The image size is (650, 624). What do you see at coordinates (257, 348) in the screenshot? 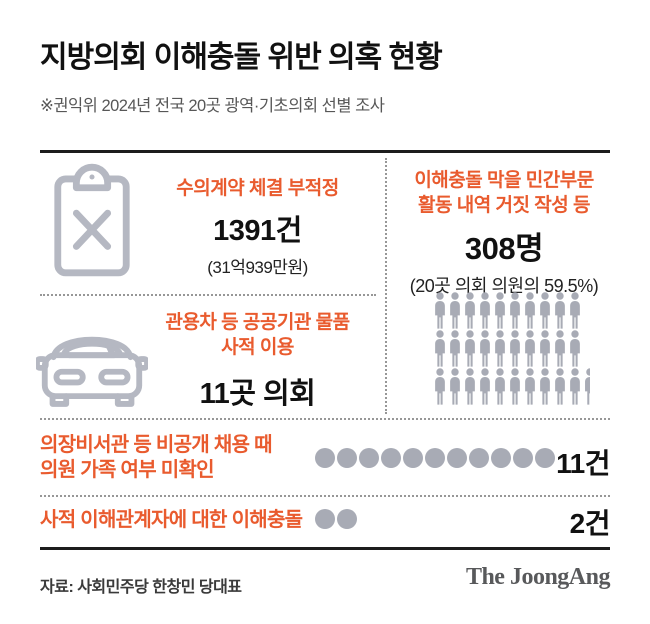
I see `vehicle-label-line2: 사적 이용` at bounding box center [257, 348].